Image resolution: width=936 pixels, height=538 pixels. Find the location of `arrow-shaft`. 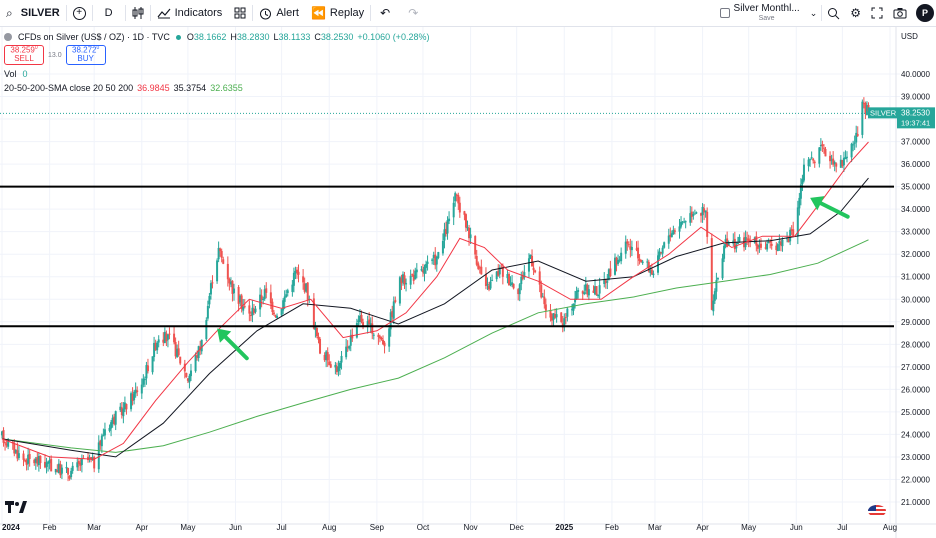

arrow-shaft is located at coordinates (834, 210).